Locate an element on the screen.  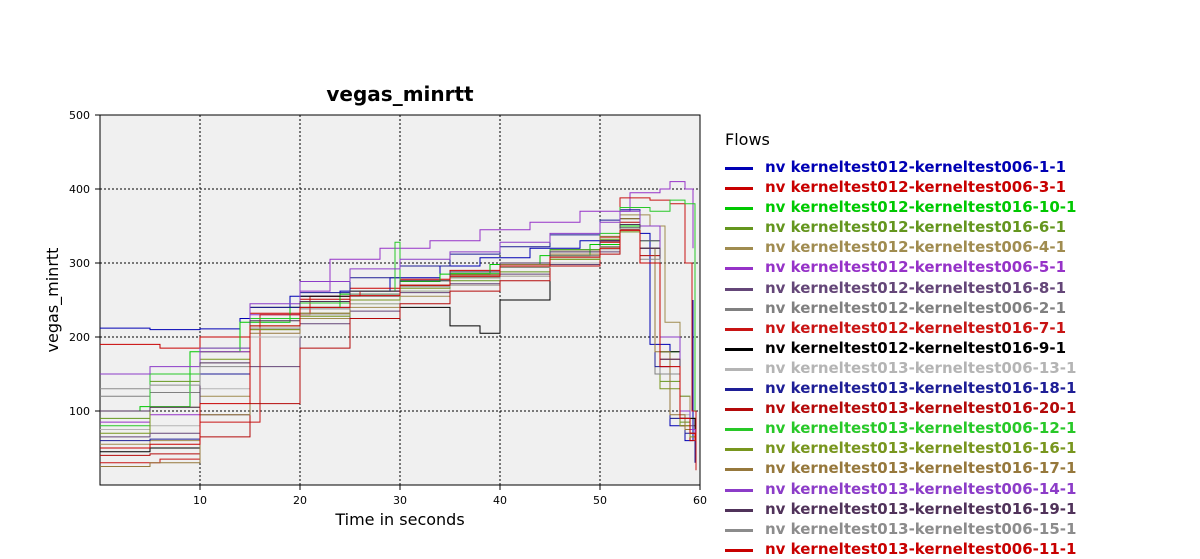
legend-item: nv kerneltest012-kerneltest016-8-1 is located at coordinates (895, 288).